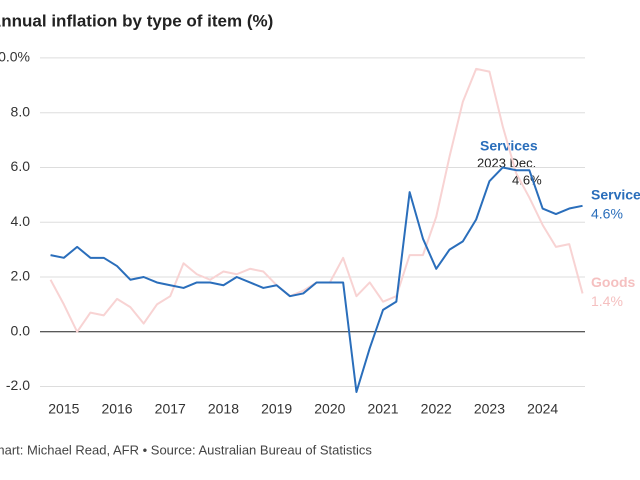 The height and width of the screenshot is (480, 640). I want to click on x-tick-label: 2017, so click(170, 409).